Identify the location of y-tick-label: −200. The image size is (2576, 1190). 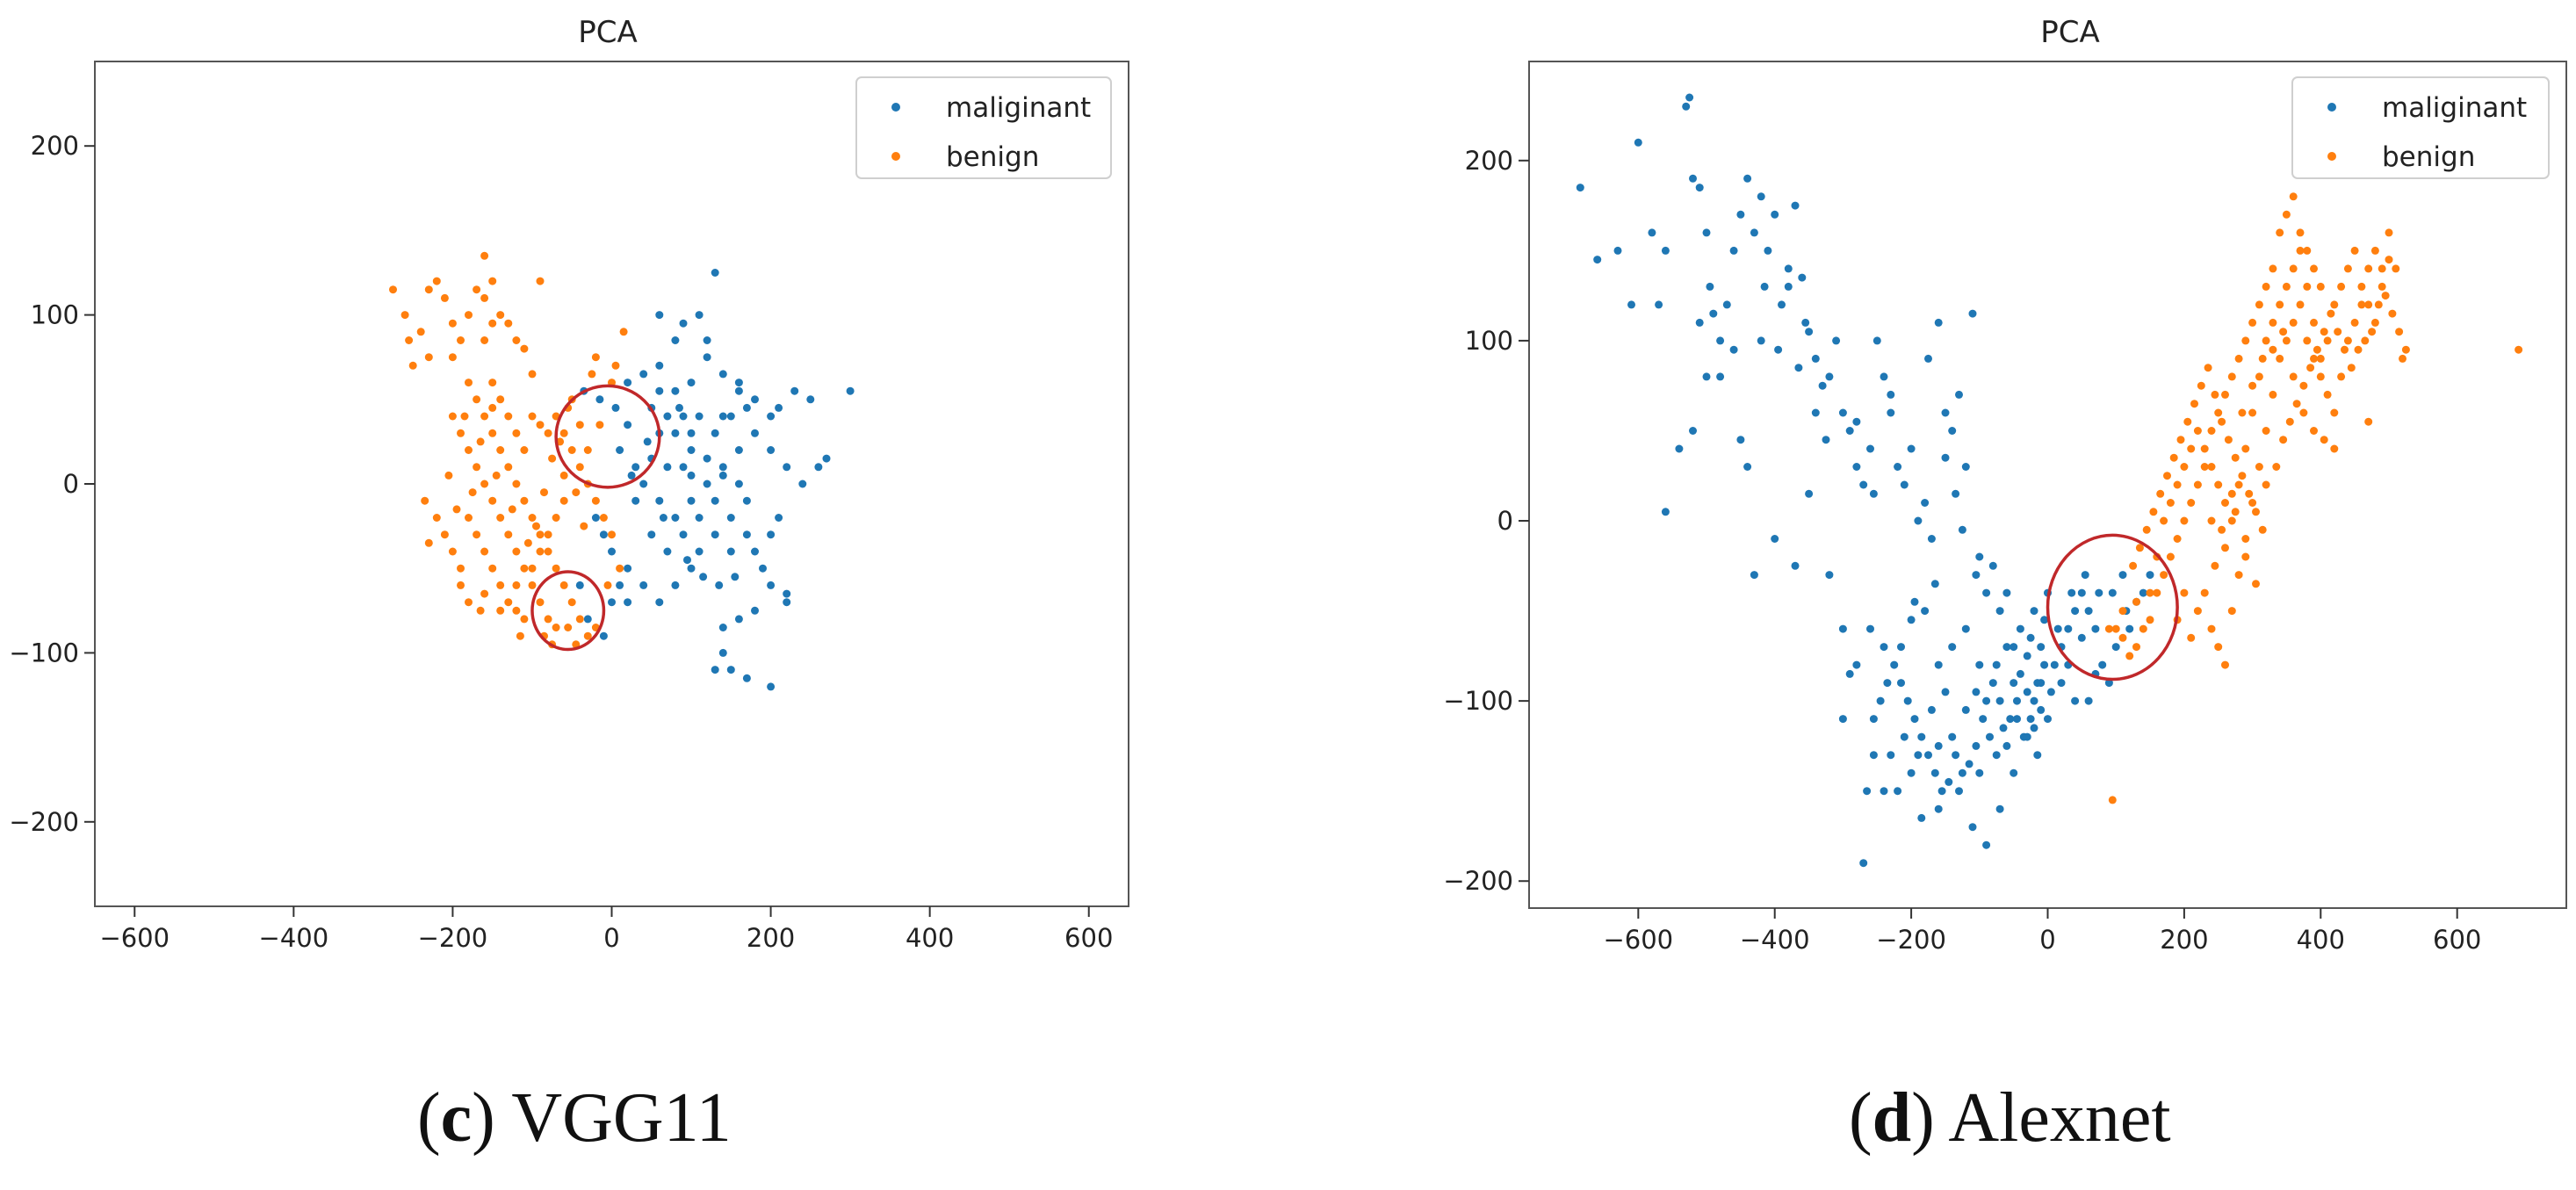
(1478, 881).